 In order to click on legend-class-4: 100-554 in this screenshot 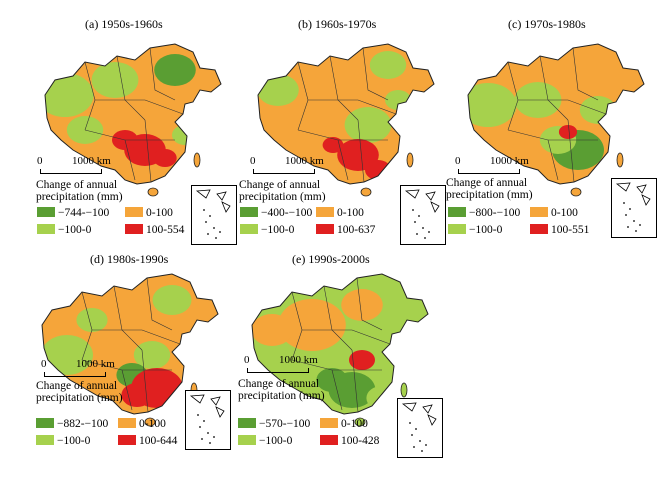, I will do `click(154, 230)`.